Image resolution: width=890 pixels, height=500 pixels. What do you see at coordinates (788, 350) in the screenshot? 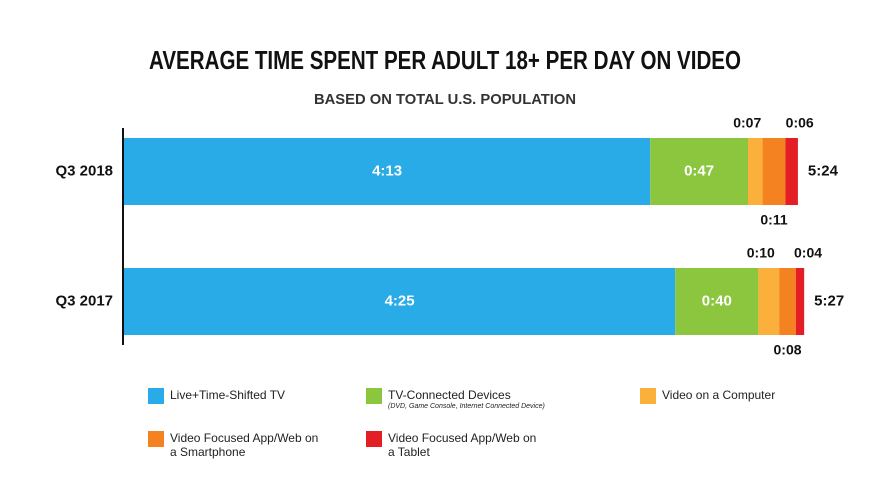
I see `value-label: 0:08` at bounding box center [788, 350].